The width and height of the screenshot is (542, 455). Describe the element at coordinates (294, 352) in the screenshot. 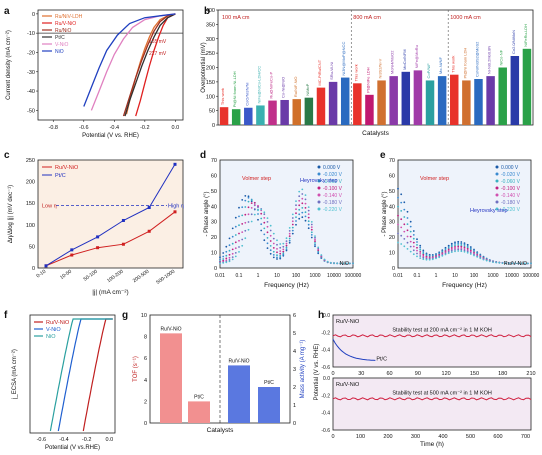

I see `right-tick-label: 4` at that location.